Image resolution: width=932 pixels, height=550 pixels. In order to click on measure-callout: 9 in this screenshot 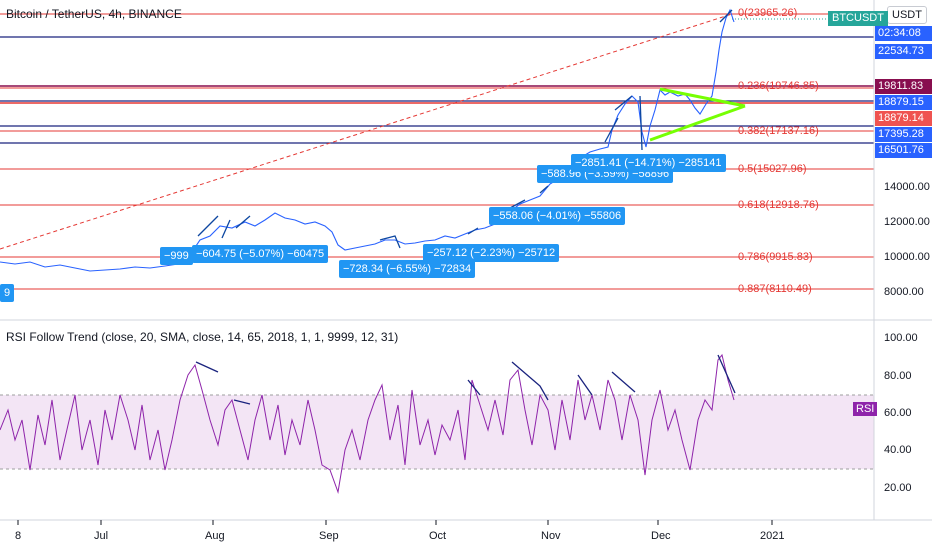, I will do `click(7, 293)`.